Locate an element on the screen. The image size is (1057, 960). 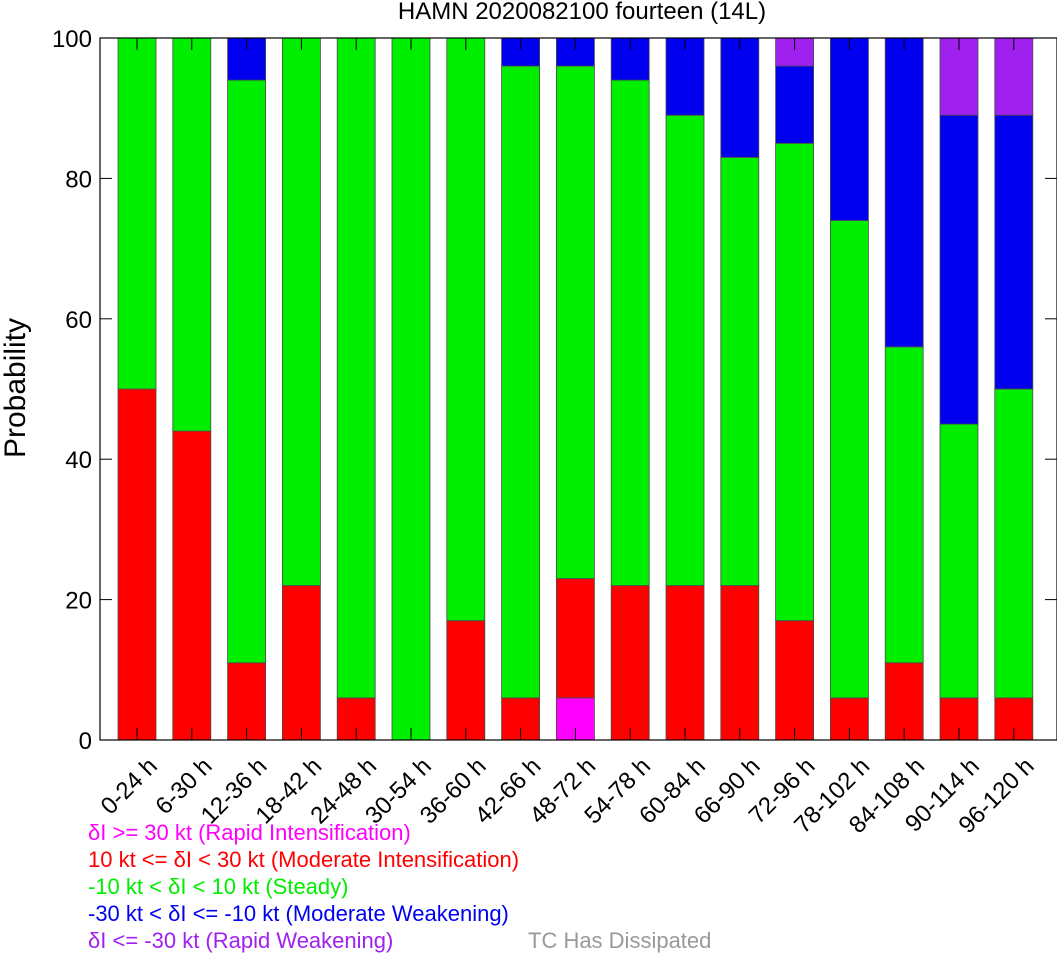
y-tick-label: 40 is located at coordinates (78, 460).